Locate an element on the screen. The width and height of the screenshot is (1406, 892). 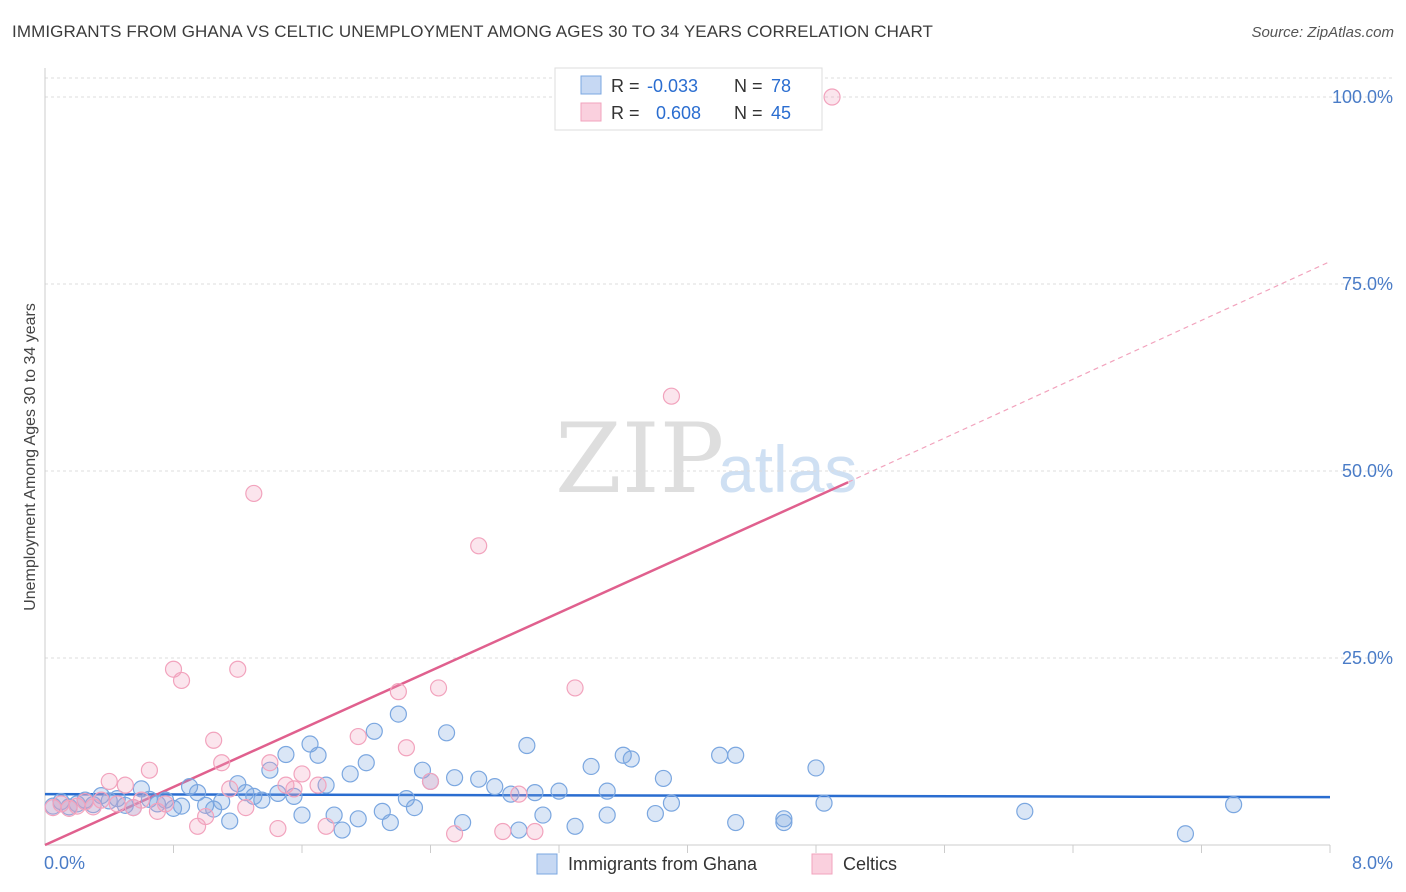
stats-n-value-ghana: 78 is located at coordinates (781, 86).